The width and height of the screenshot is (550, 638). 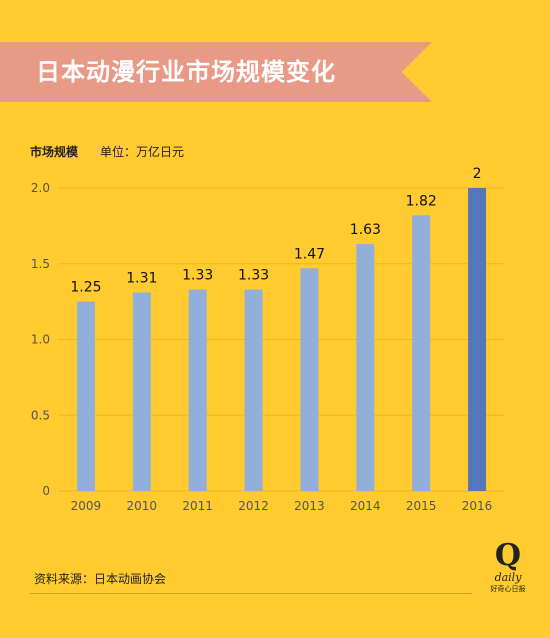 I want to click on x-tick-label: 2014, so click(x=365, y=506).